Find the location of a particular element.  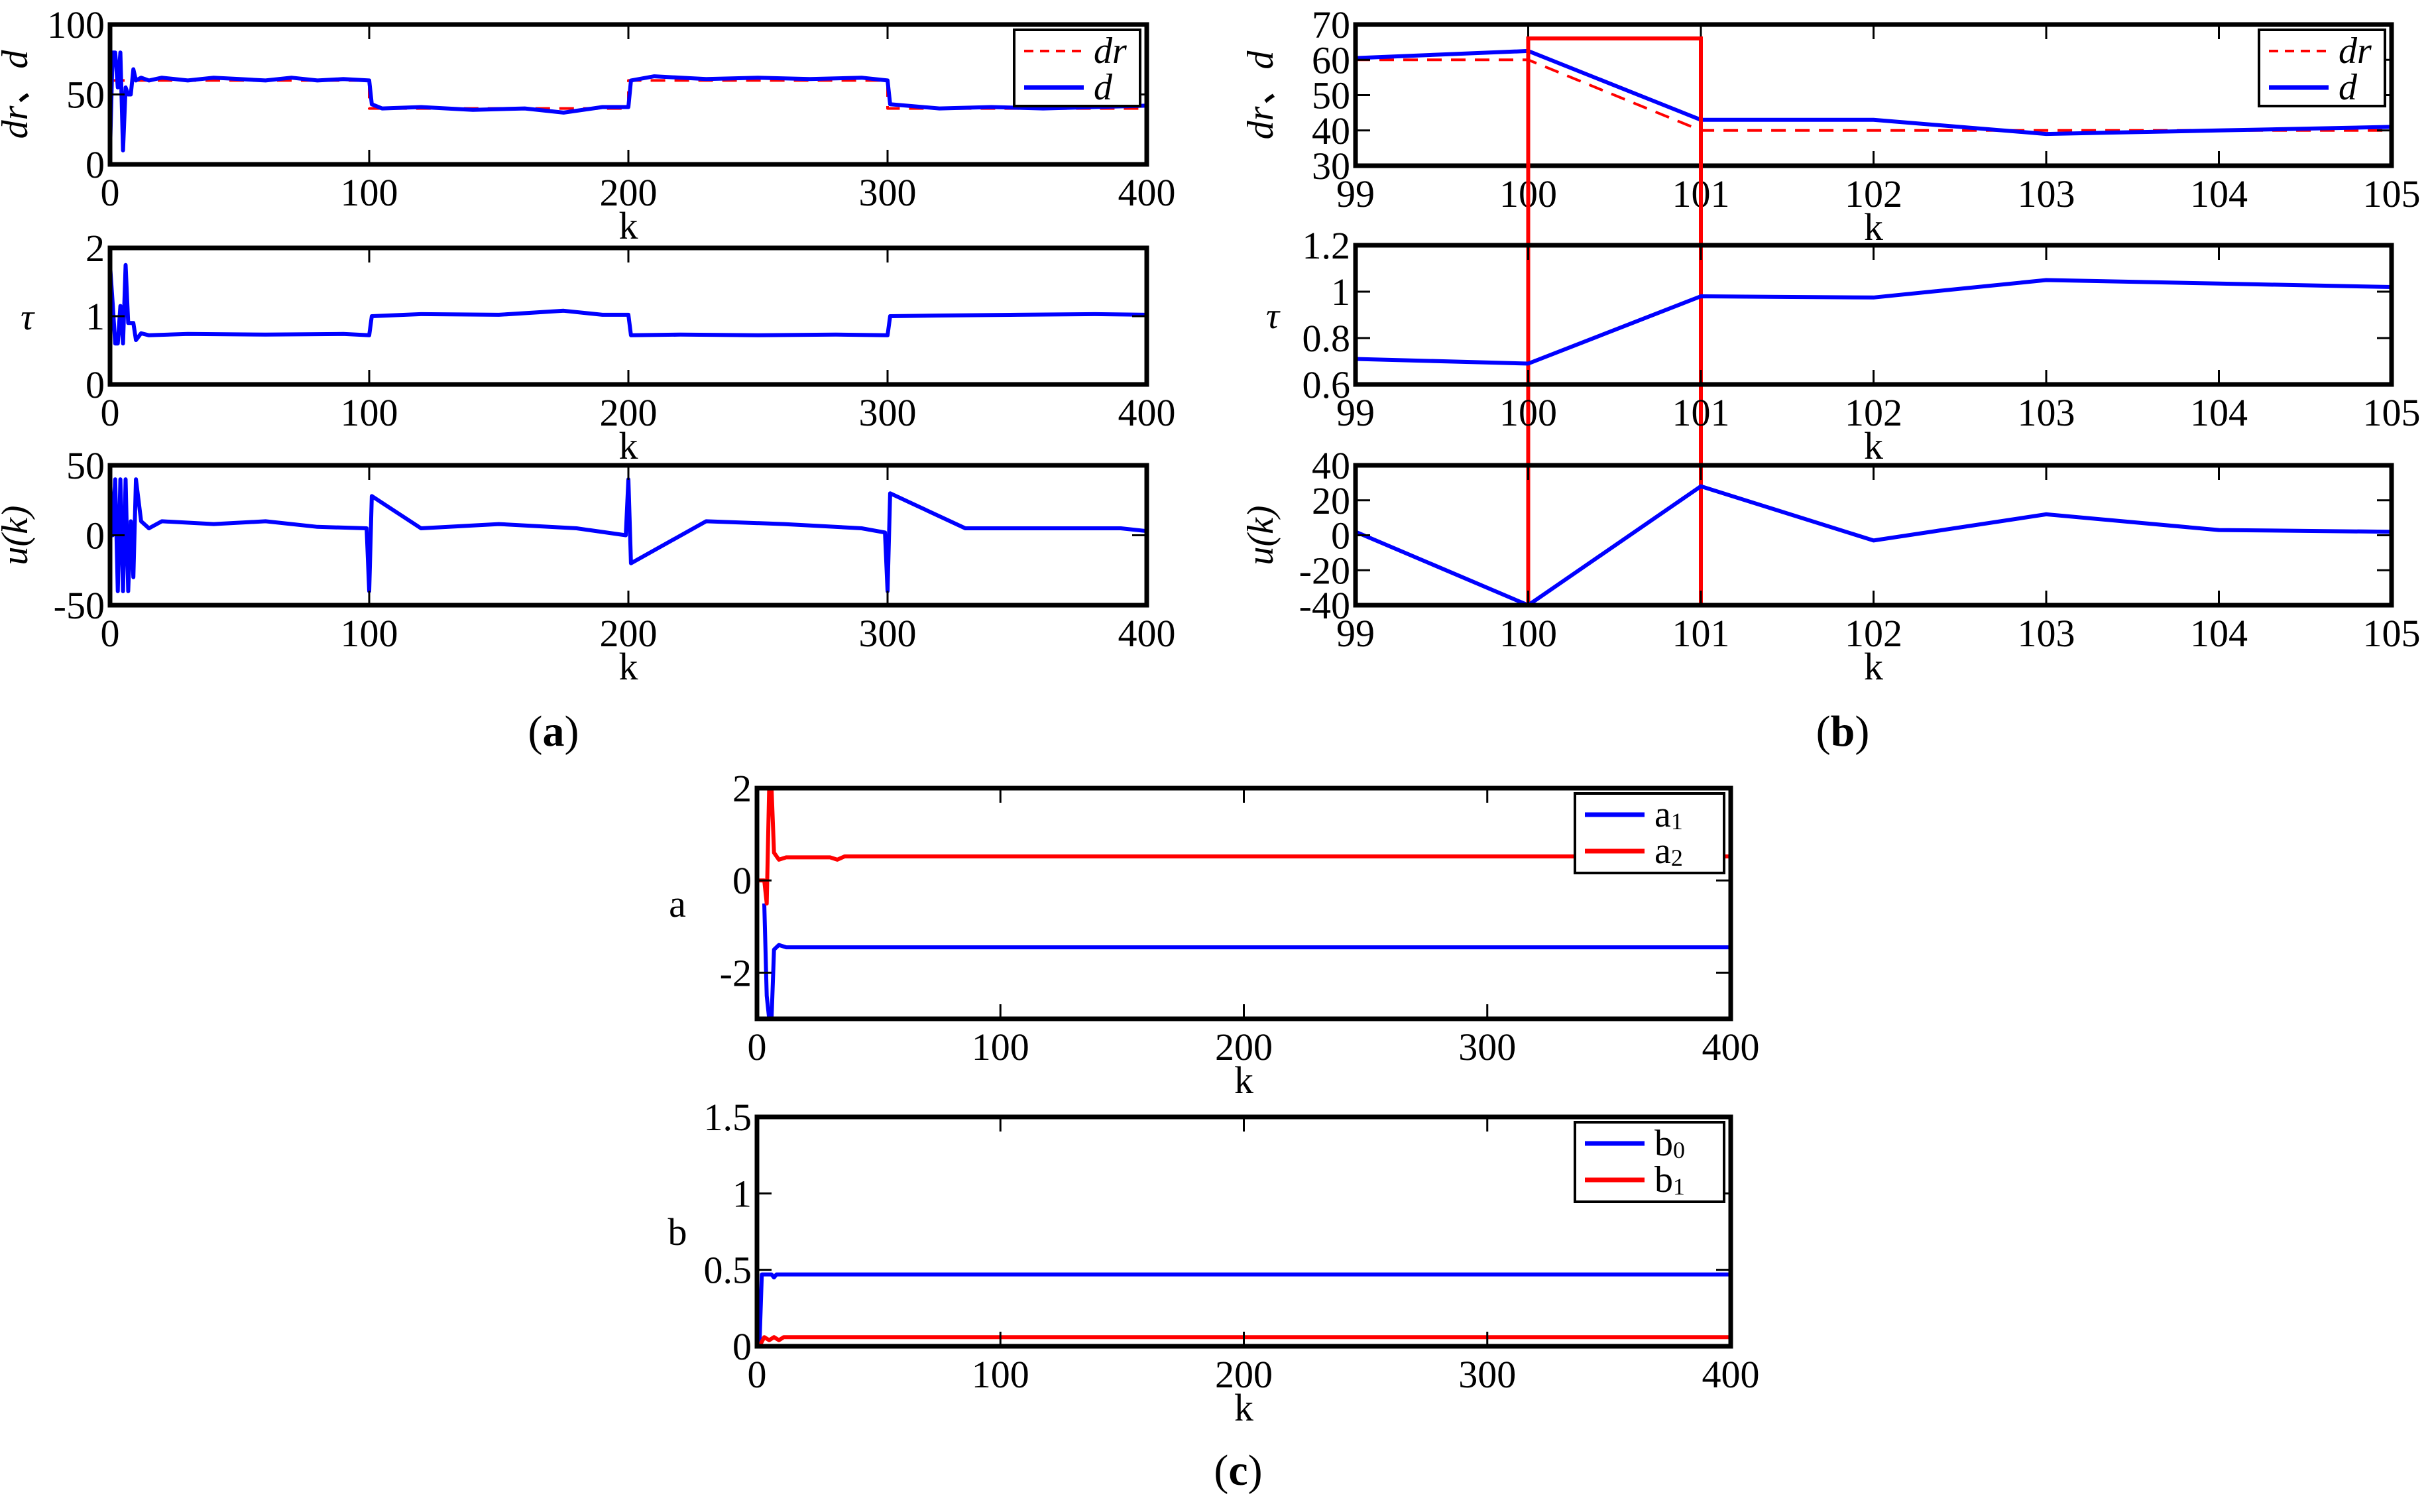

y-tick-label: -2 is located at coordinates (736, 972).